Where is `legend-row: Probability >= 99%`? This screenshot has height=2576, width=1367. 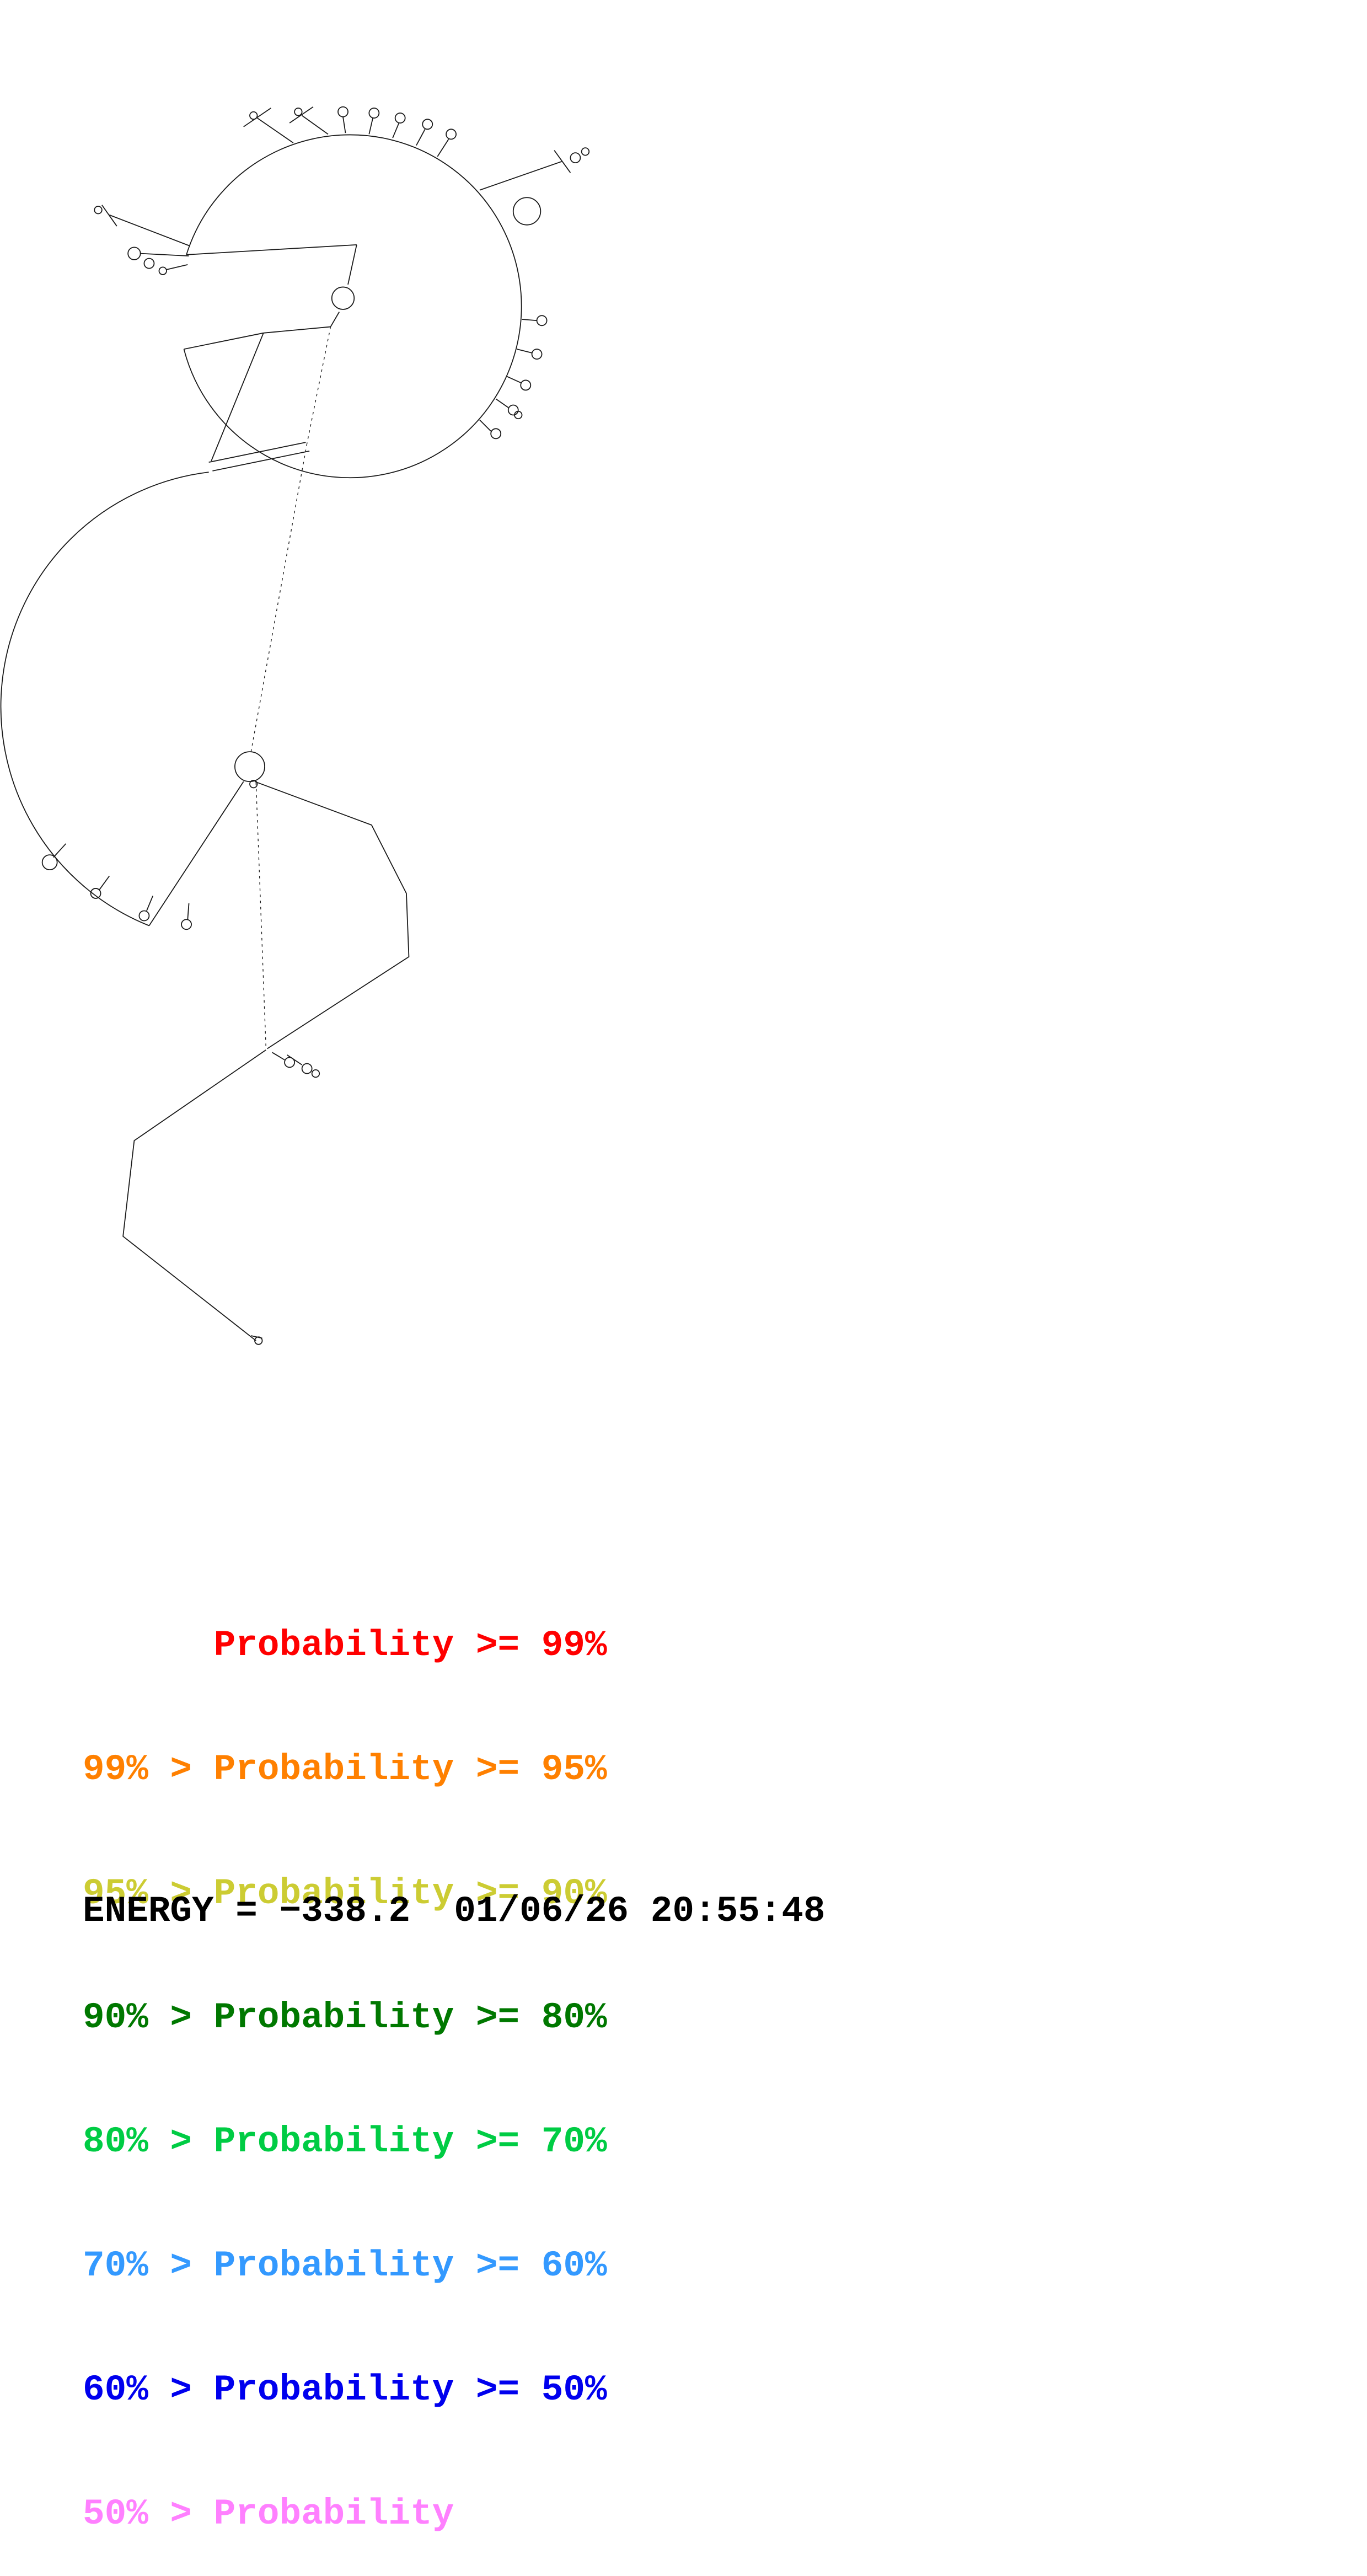 legend-row: Probability >= 99% is located at coordinates (345, 1645).